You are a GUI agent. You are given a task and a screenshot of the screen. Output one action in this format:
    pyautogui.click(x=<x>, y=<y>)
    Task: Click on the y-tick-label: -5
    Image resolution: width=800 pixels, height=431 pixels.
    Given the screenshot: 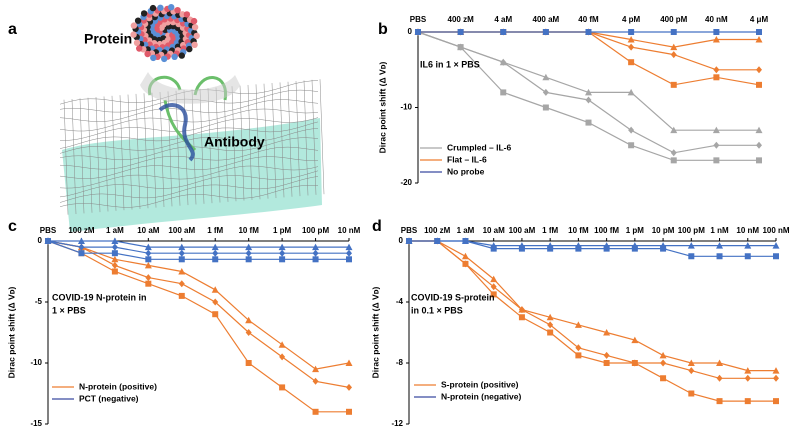 What is the action you would take?
    pyautogui.click(x=39, y=301)
    